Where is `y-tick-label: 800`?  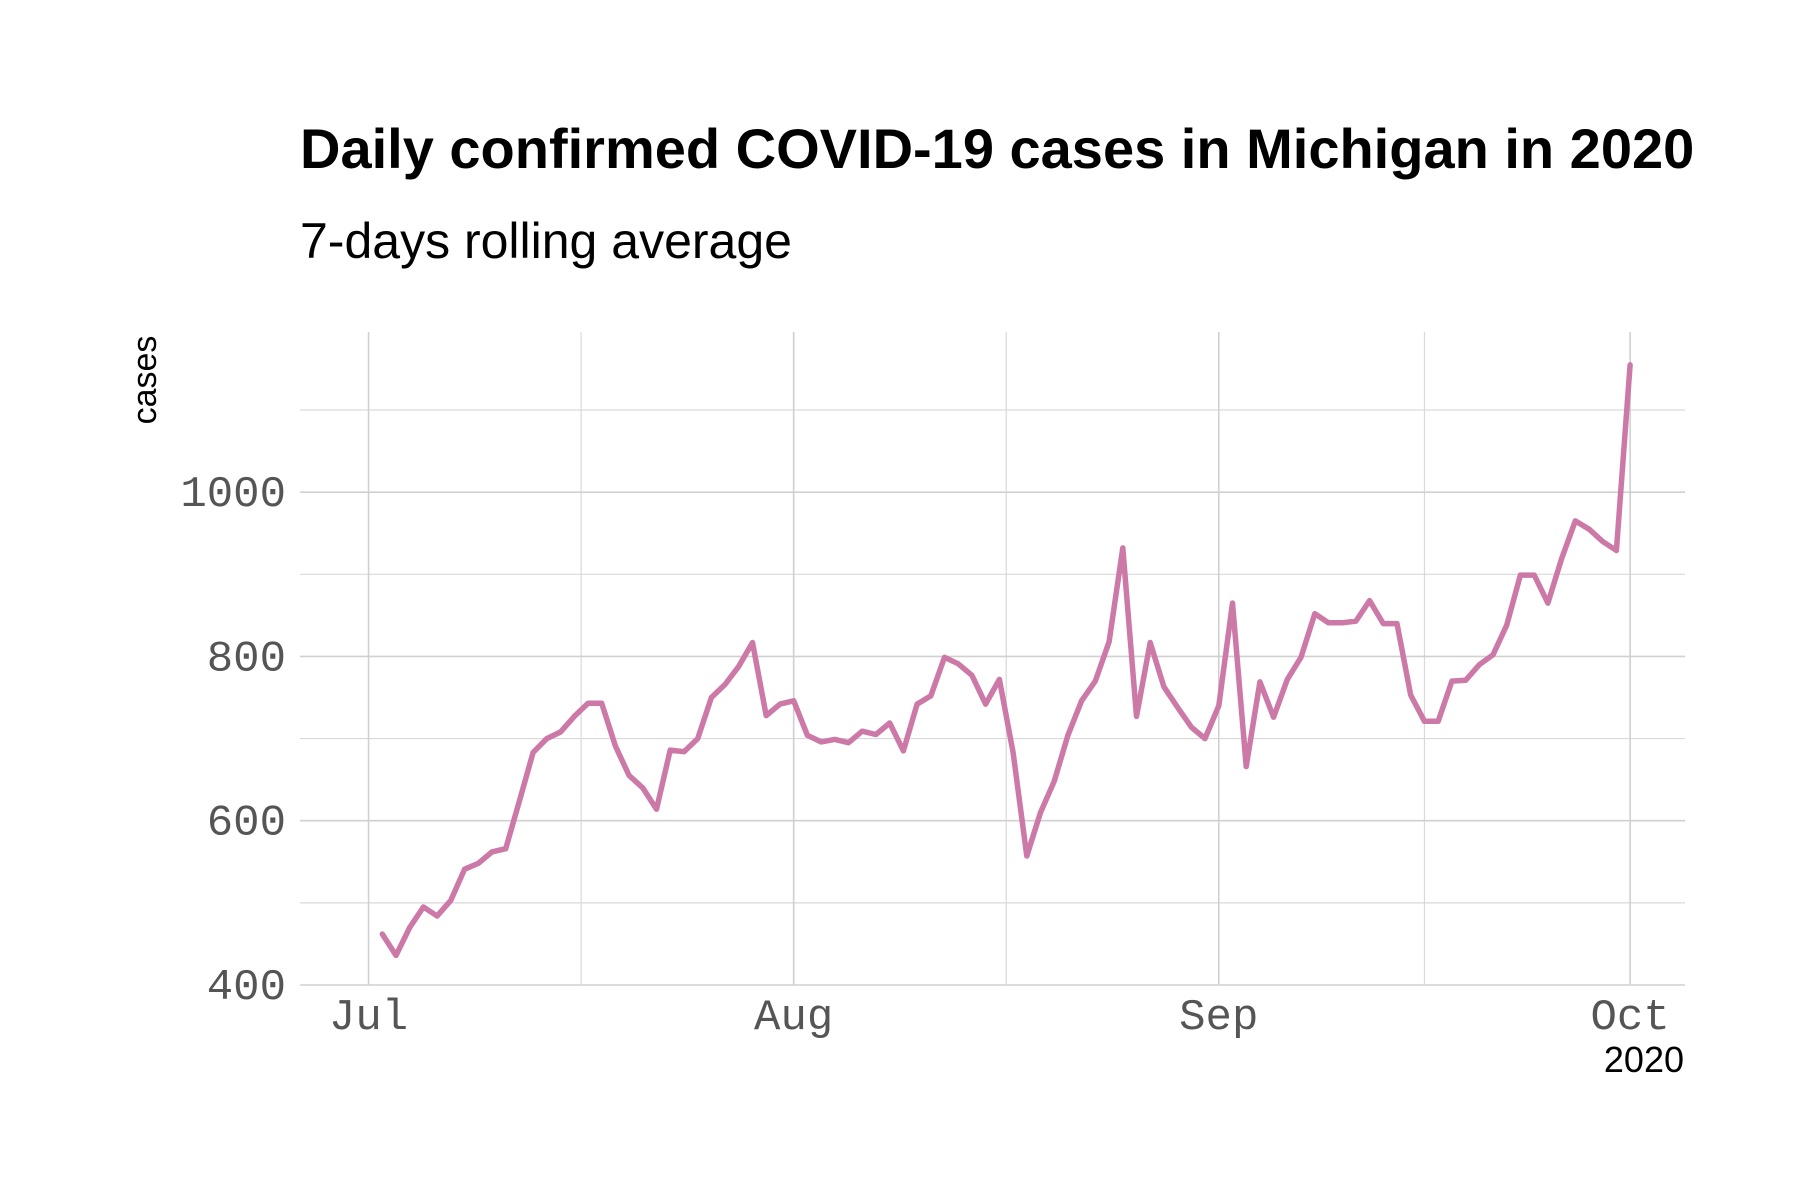 y-tick-label: 800 is located at coordinates (246, 659).